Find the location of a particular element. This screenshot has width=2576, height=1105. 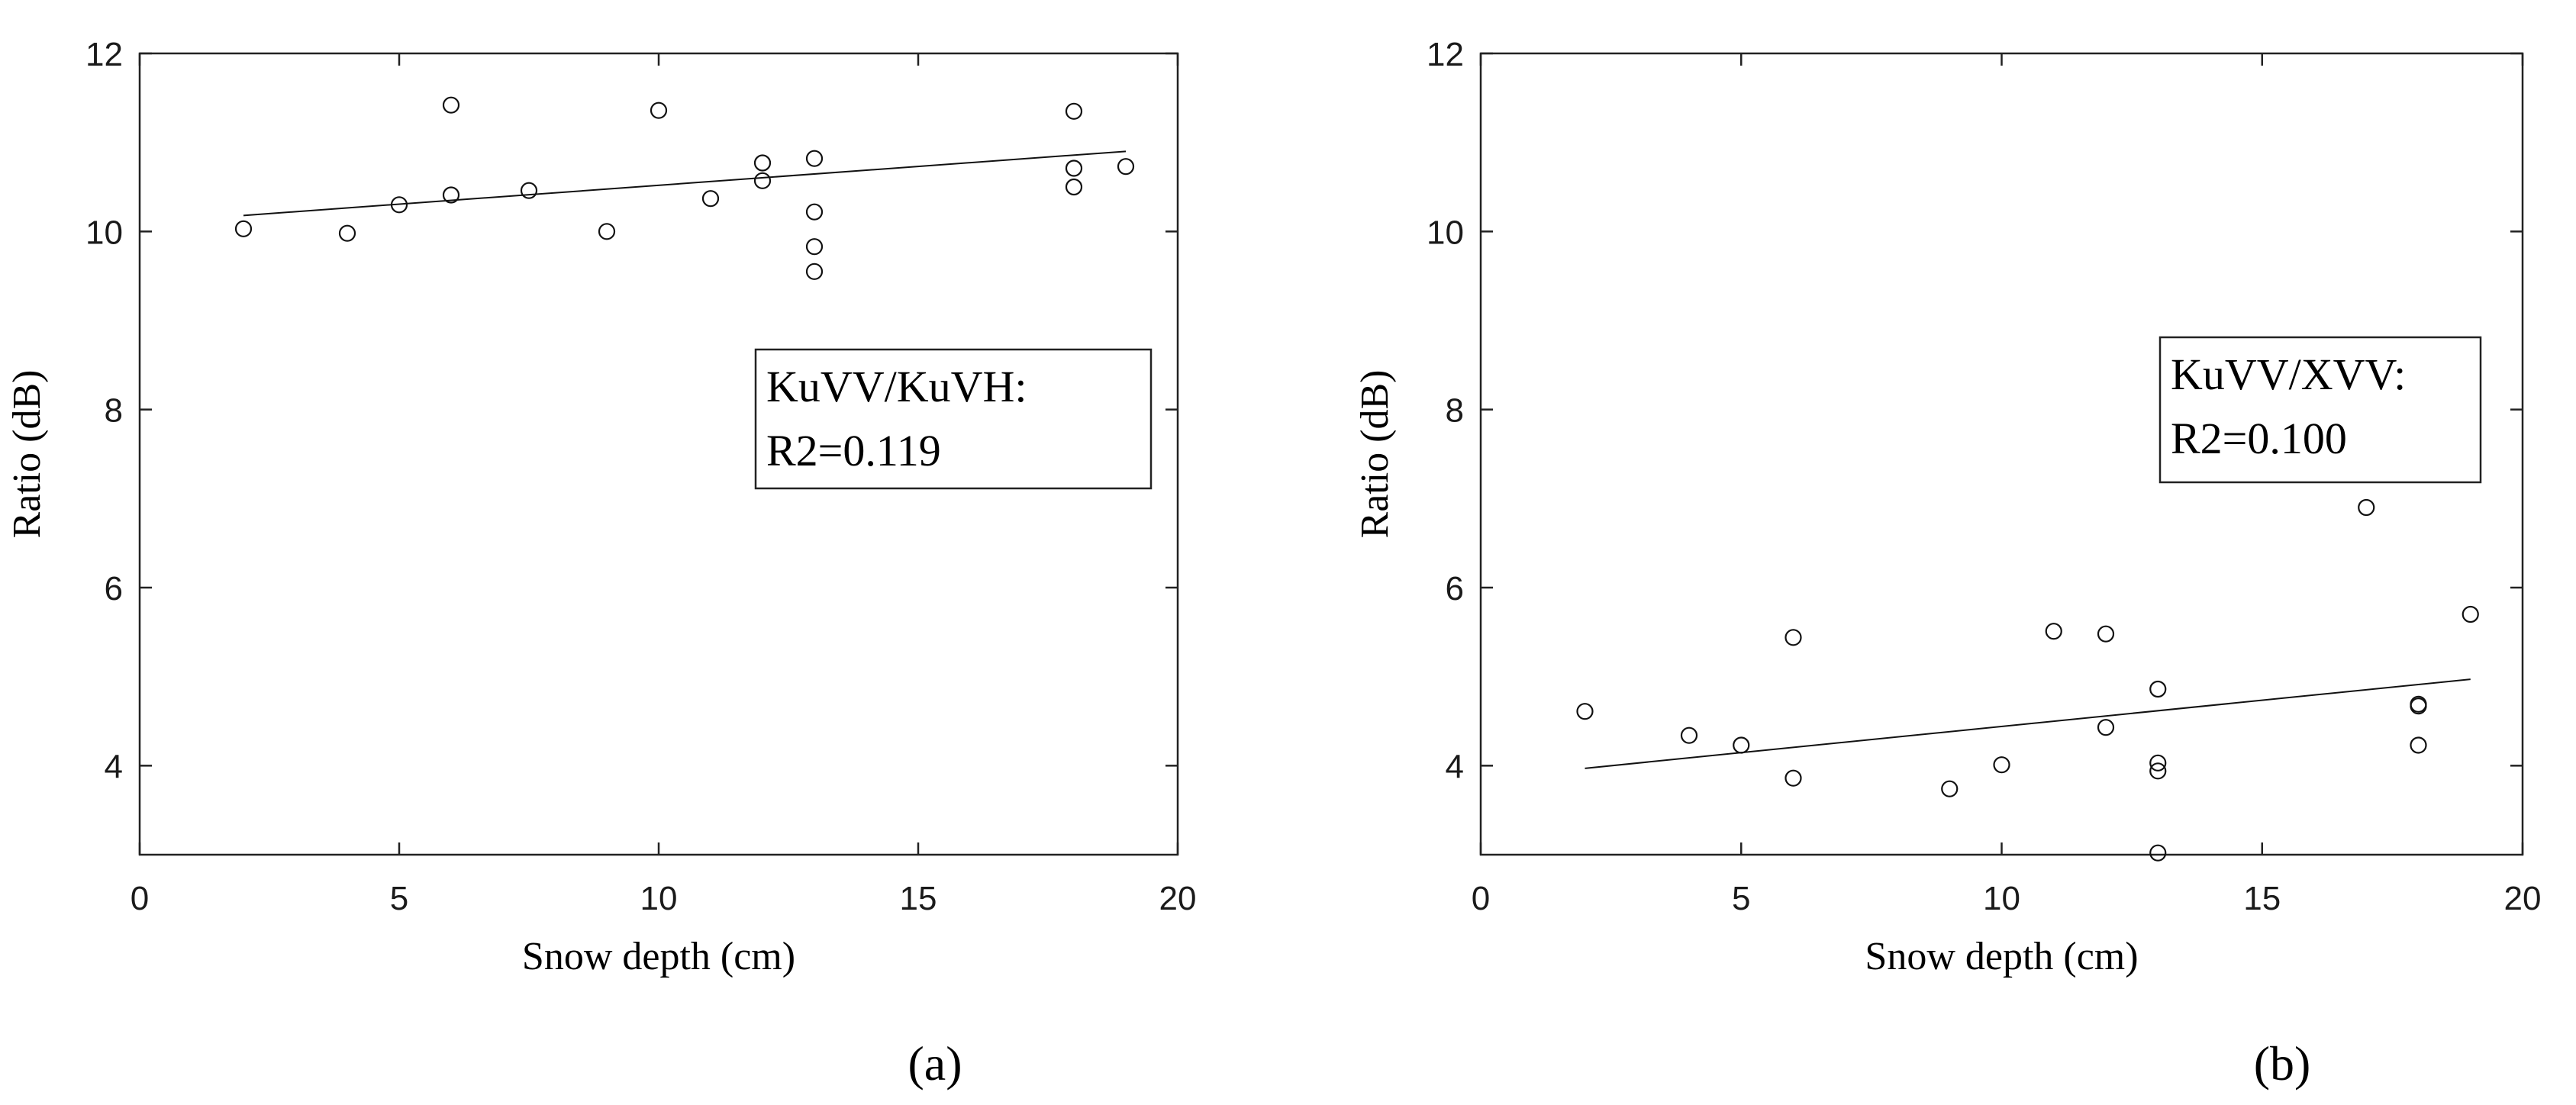

x-tick-label-b: 5 is located at coordinates (1741, 898).